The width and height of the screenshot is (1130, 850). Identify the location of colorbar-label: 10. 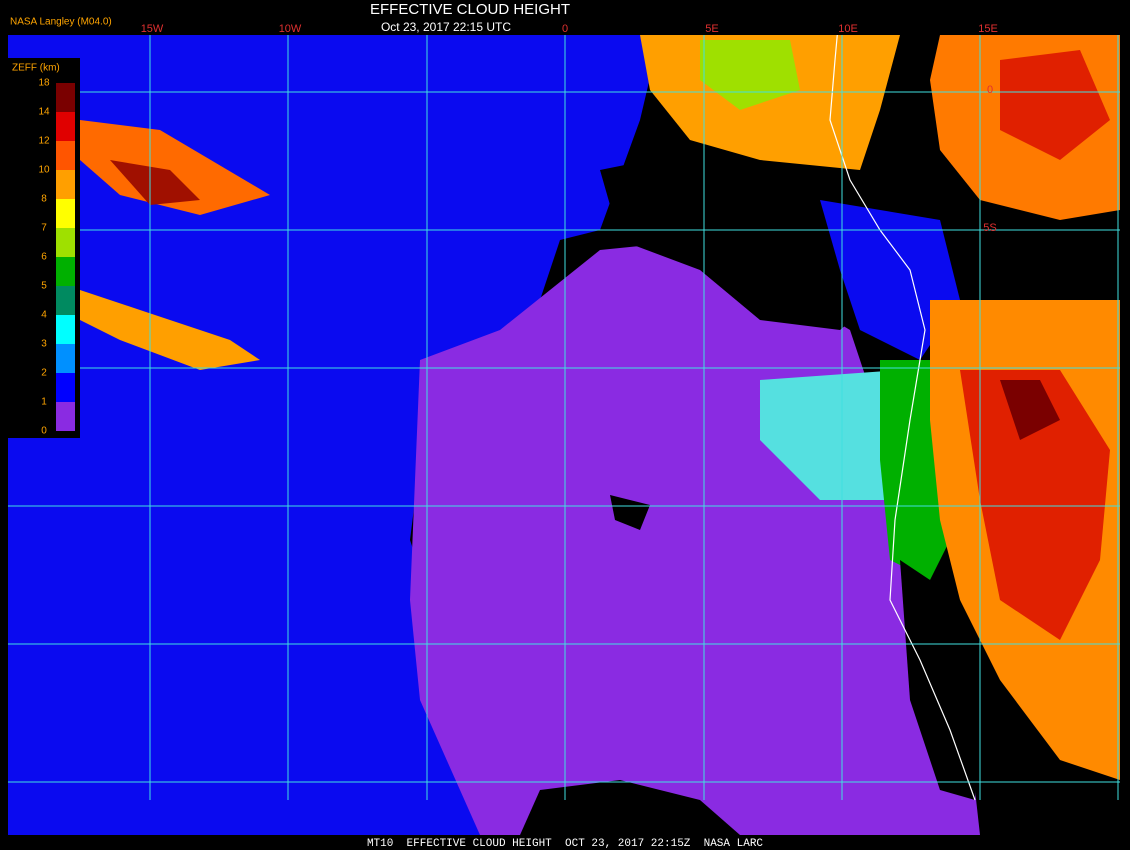
(44, 170).